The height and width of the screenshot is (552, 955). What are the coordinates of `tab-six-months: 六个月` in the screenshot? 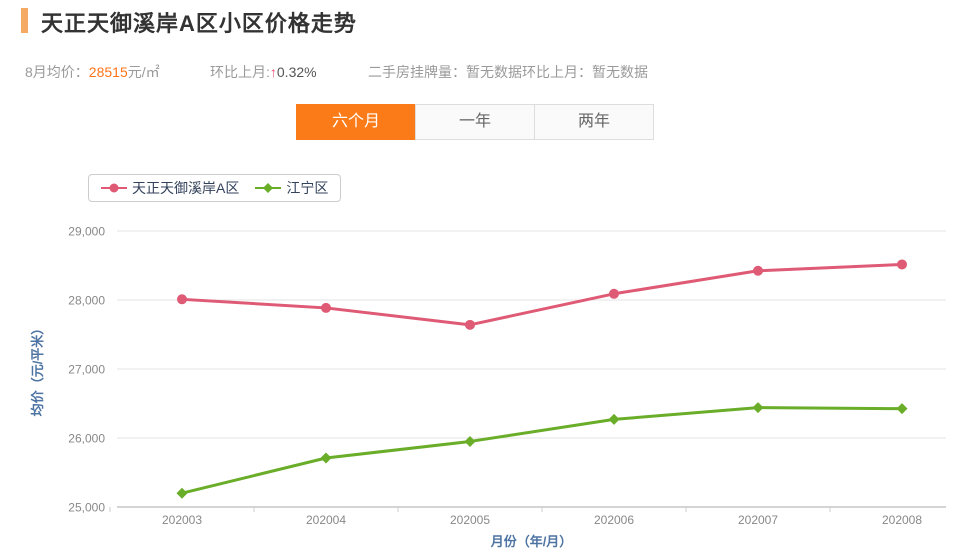 It's located at (356, 122).